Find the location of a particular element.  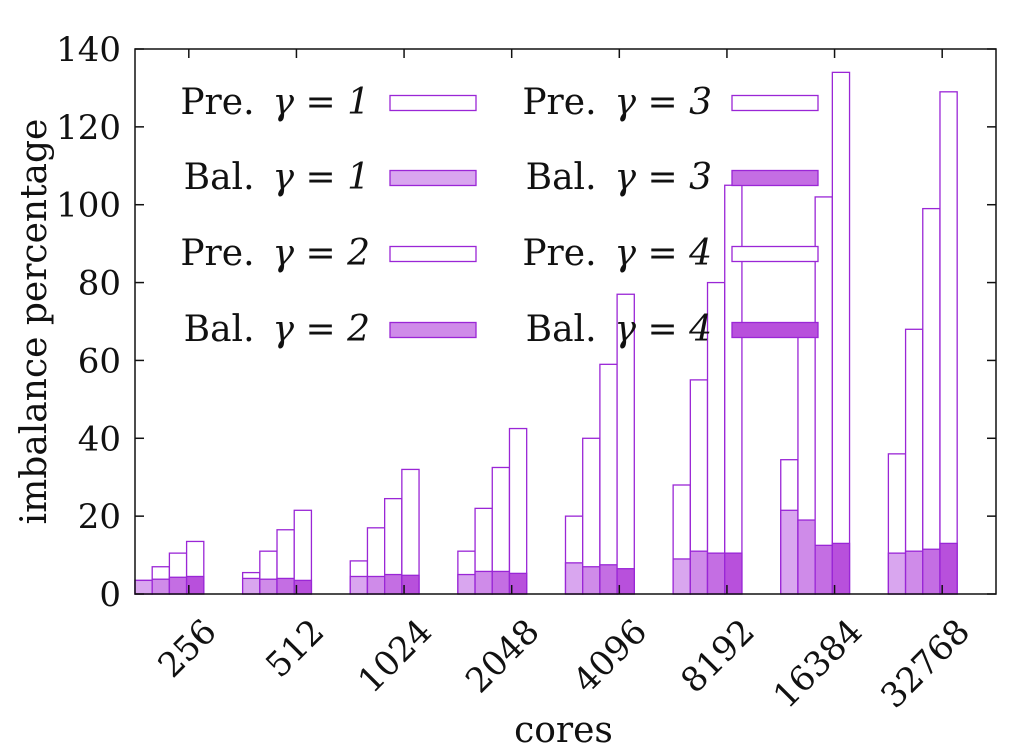

legend-entry-label: Pre. γ = 3 is located at coordinates (617, 102).